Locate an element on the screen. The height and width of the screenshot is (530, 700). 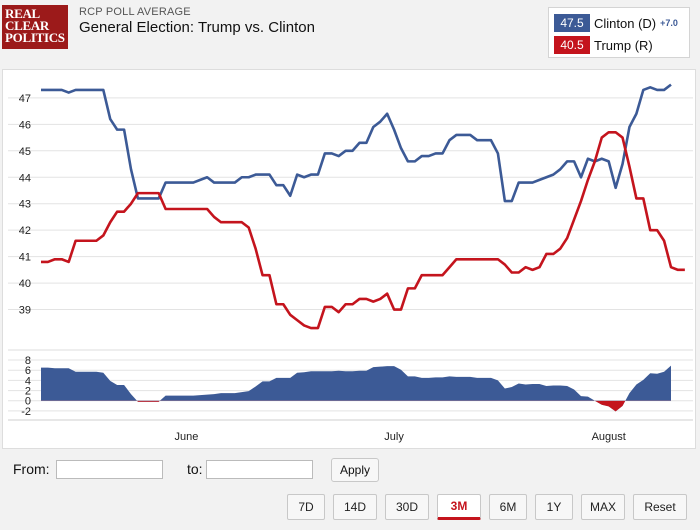
spread-tick-label: 8 is located at coordinates (28, 361).